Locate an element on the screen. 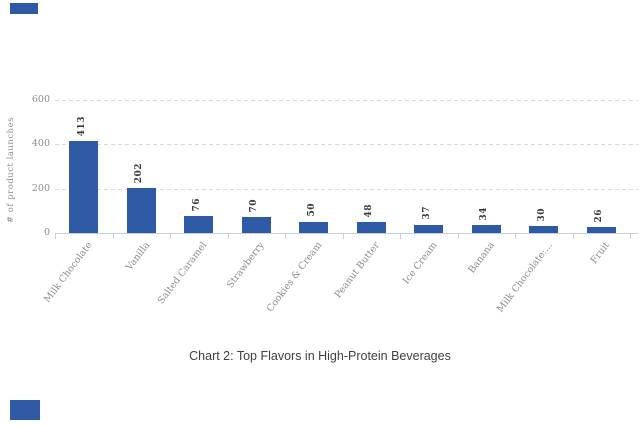  y-tick-label: 600 is located at coordinates (40, 99).